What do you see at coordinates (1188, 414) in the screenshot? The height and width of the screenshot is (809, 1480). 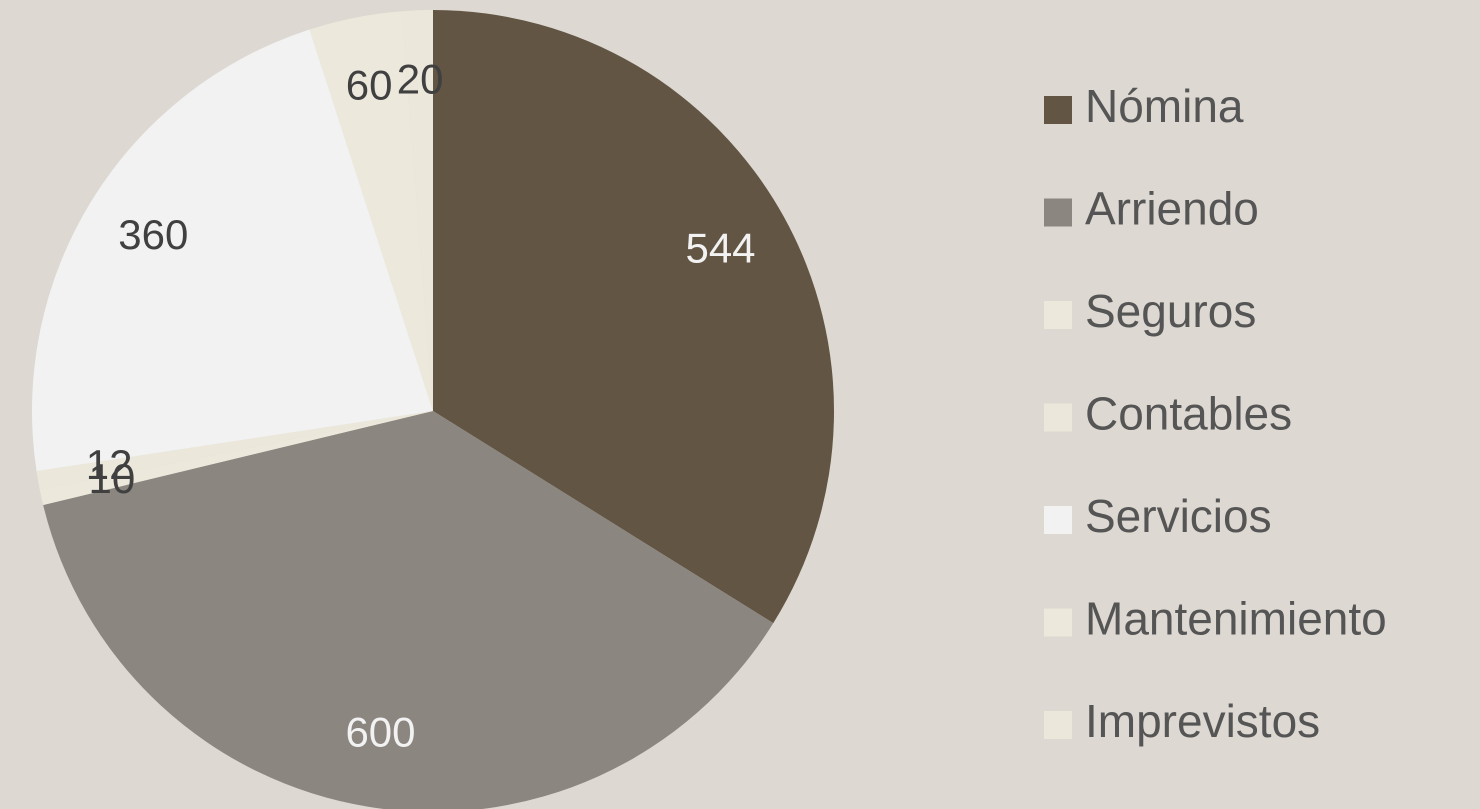 I see `legend-label: Contables` at bounding box center [1188, 414].